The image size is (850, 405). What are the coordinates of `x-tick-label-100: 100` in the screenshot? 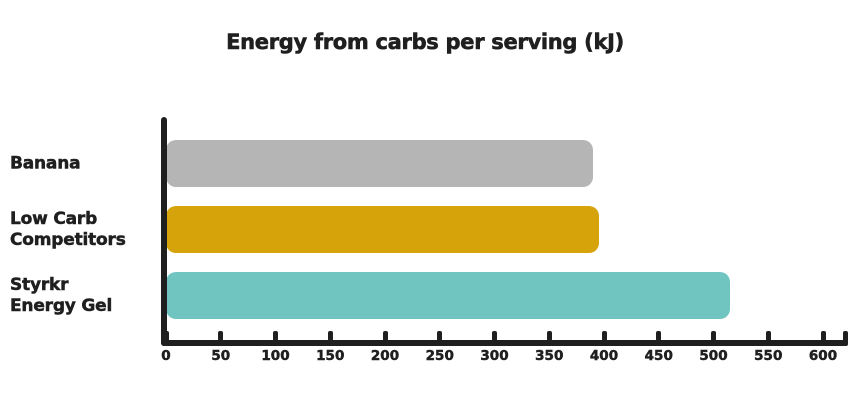 It's located at (275, 356).